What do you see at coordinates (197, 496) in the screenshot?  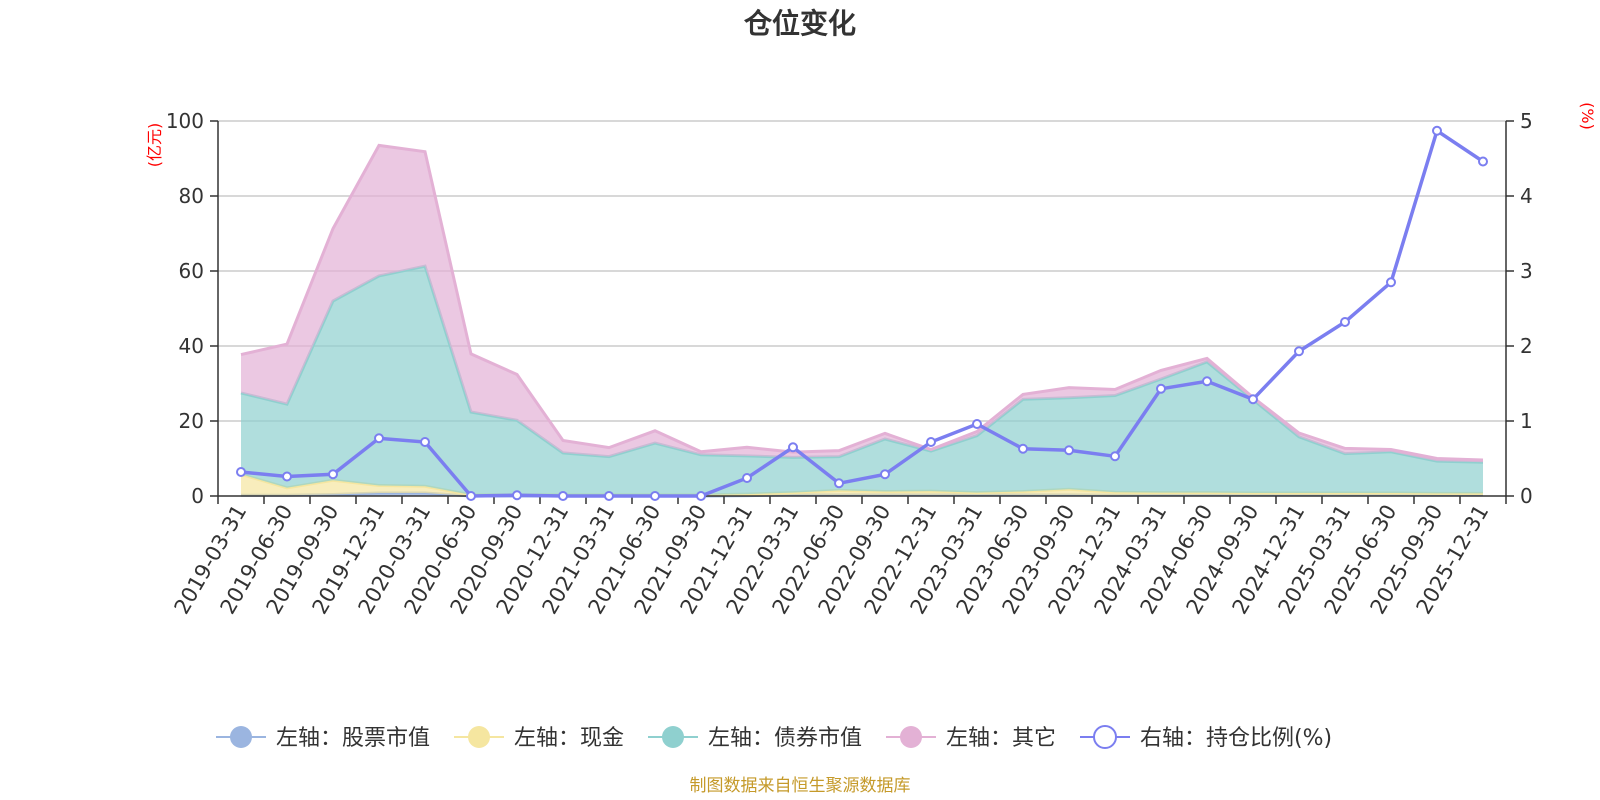 I see `left-tick-label: 0` at bounding box center [197, 496].